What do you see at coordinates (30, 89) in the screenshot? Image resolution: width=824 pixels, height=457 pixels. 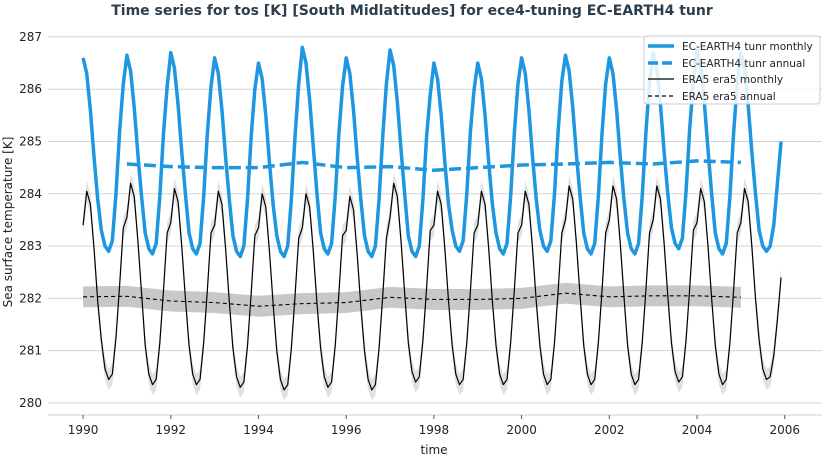 I see `y-tick-label: 286` at bounding box center [30, 89].